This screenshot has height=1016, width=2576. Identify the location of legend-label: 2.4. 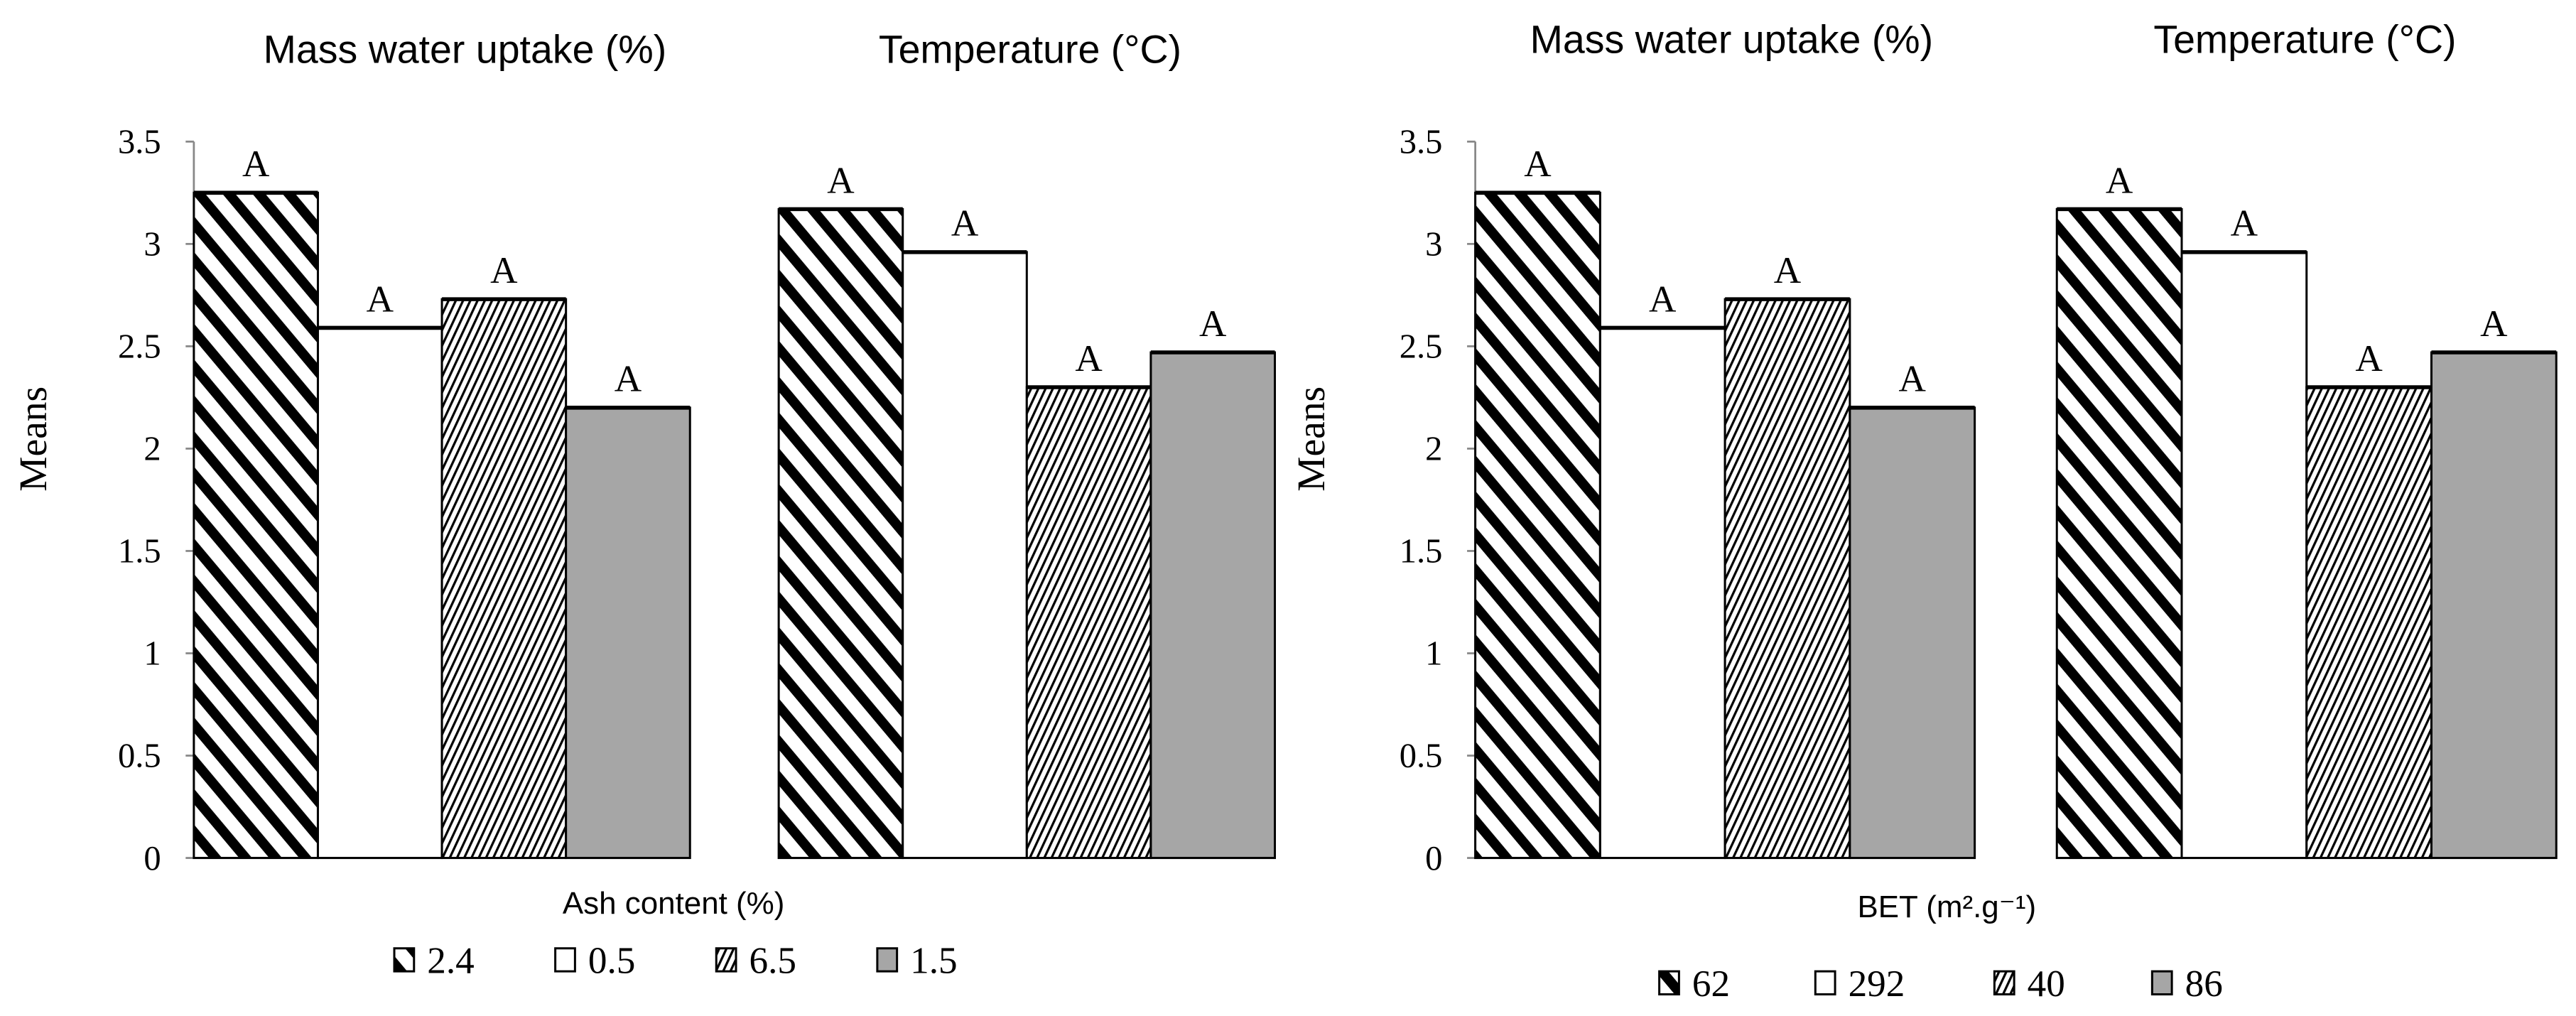
(450, 960).